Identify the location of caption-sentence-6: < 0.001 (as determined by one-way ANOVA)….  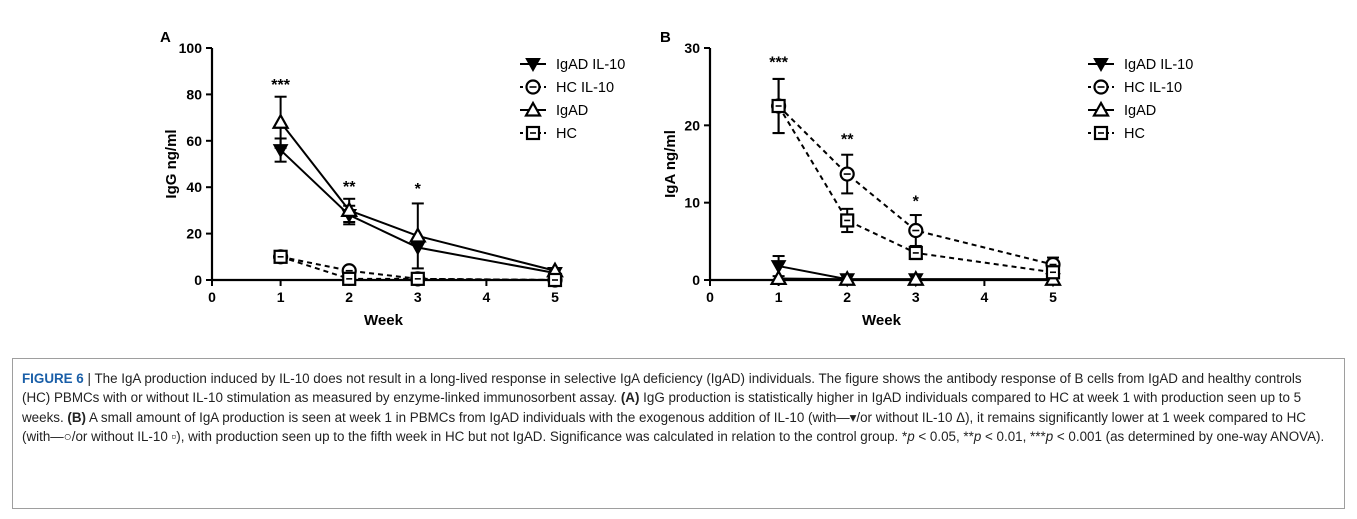
(1189, 436).